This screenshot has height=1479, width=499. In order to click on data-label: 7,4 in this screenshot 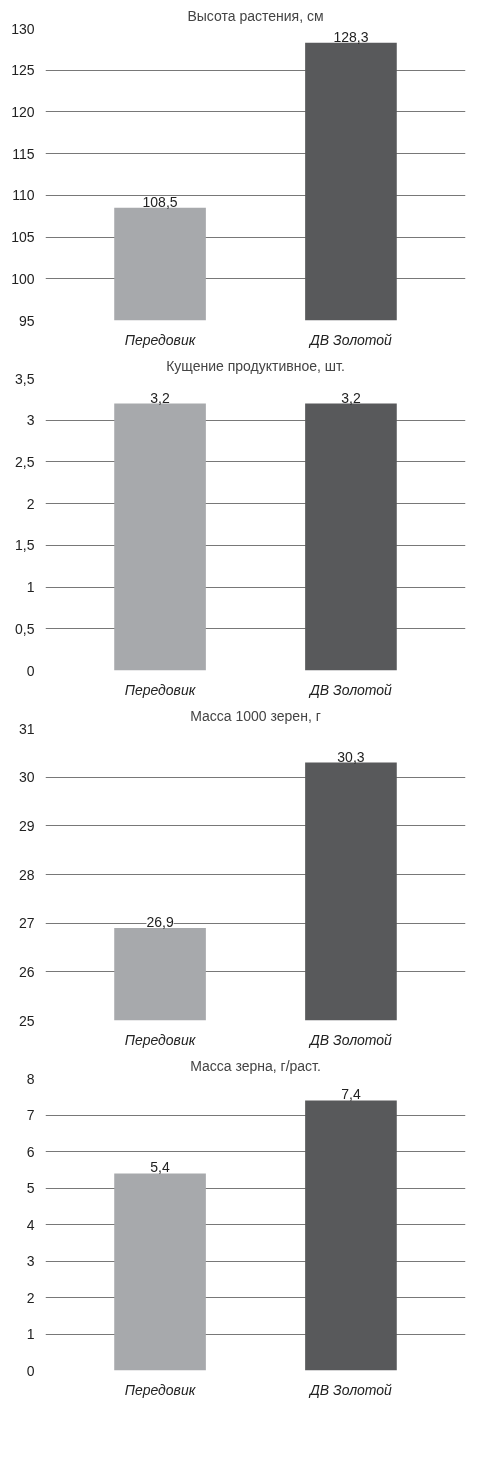, I will do `click(351, 1094)`.